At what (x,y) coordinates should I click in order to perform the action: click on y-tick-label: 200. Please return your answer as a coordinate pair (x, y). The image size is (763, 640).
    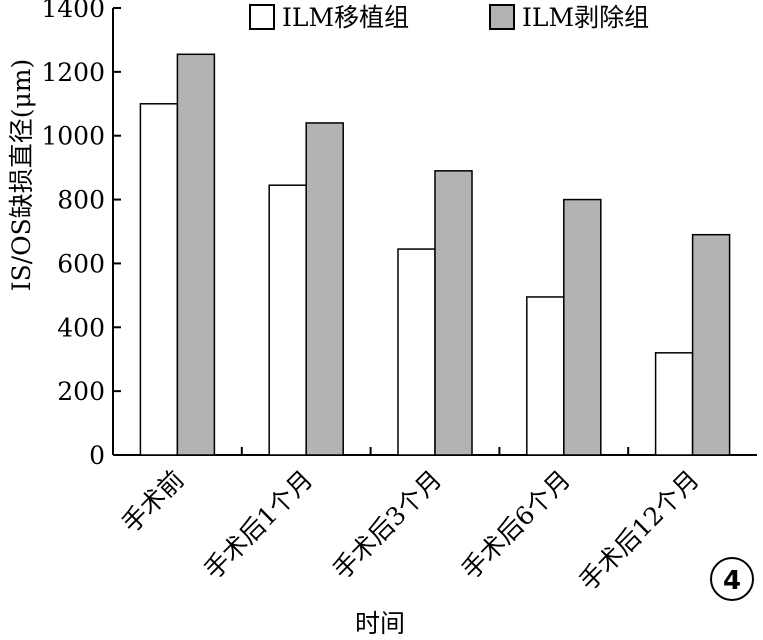
    Looking at the image, I should click on (81, 391).